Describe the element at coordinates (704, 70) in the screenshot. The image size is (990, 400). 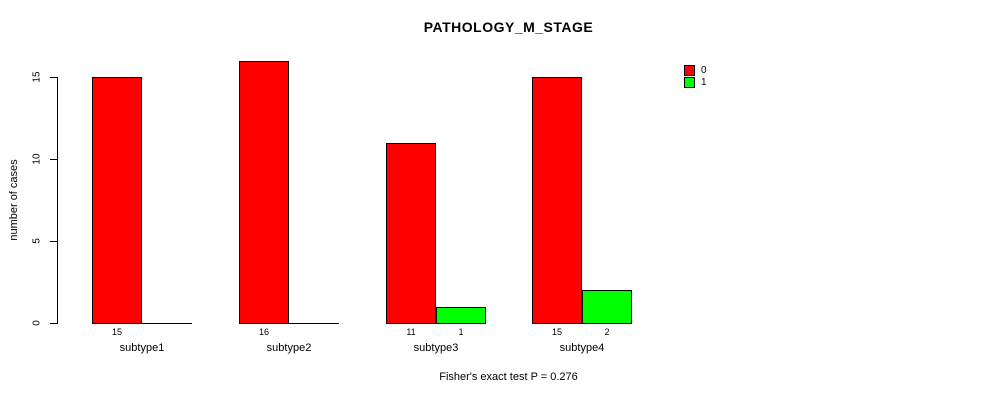
I see `legend-label: 0` at that location.